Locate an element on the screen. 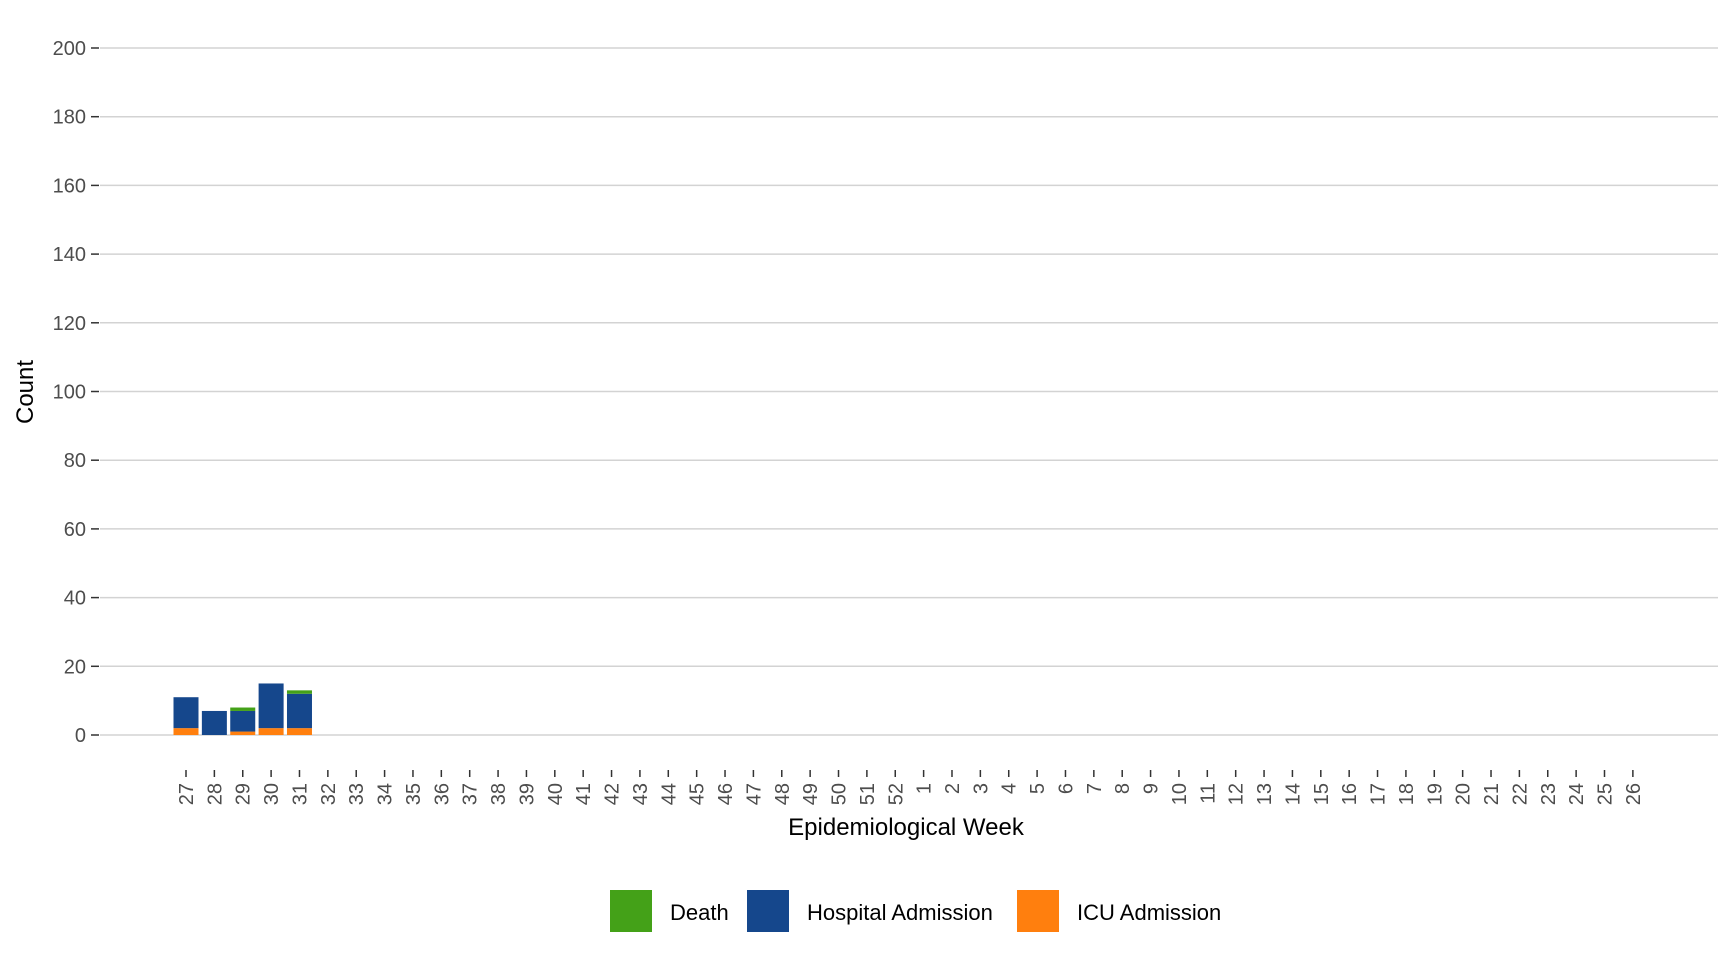 The image size is (1728, 960). y-tick-label: 140 is located at coordinates (69, 255).